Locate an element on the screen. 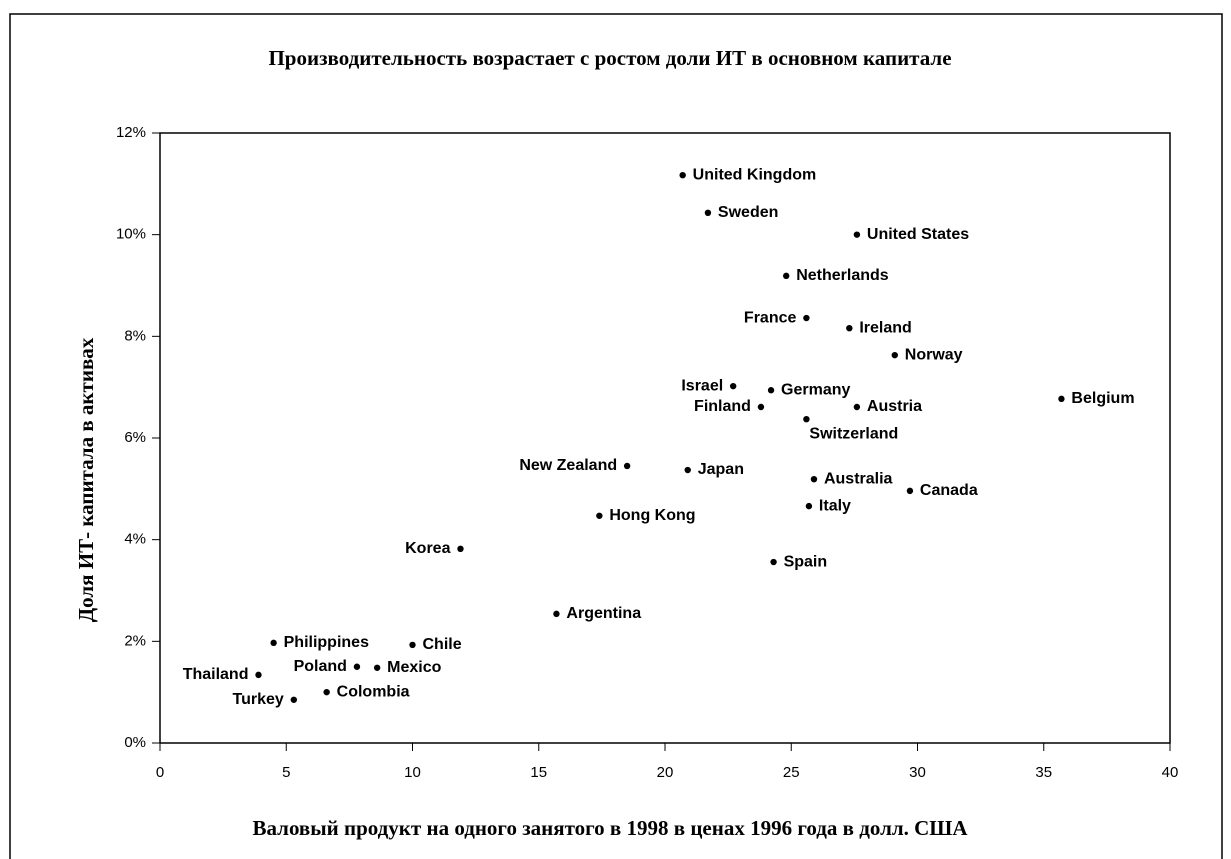 Image resolution: width=1231 pixels, height=859 pixels. point-label: Belgium is located at coordinates (1102, 398).